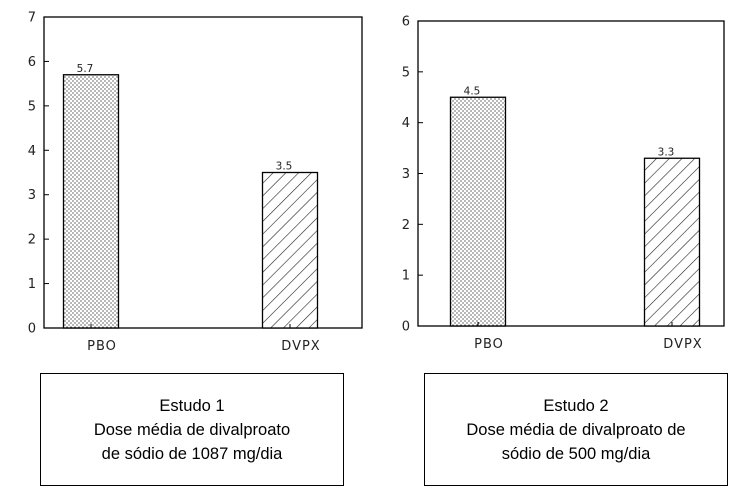 The height and width of the screenshot is (496, 746). Describe the element at coordinates (32, 284) in the screenshot. I see `chart-1-y-tick-label: 1` at that location.